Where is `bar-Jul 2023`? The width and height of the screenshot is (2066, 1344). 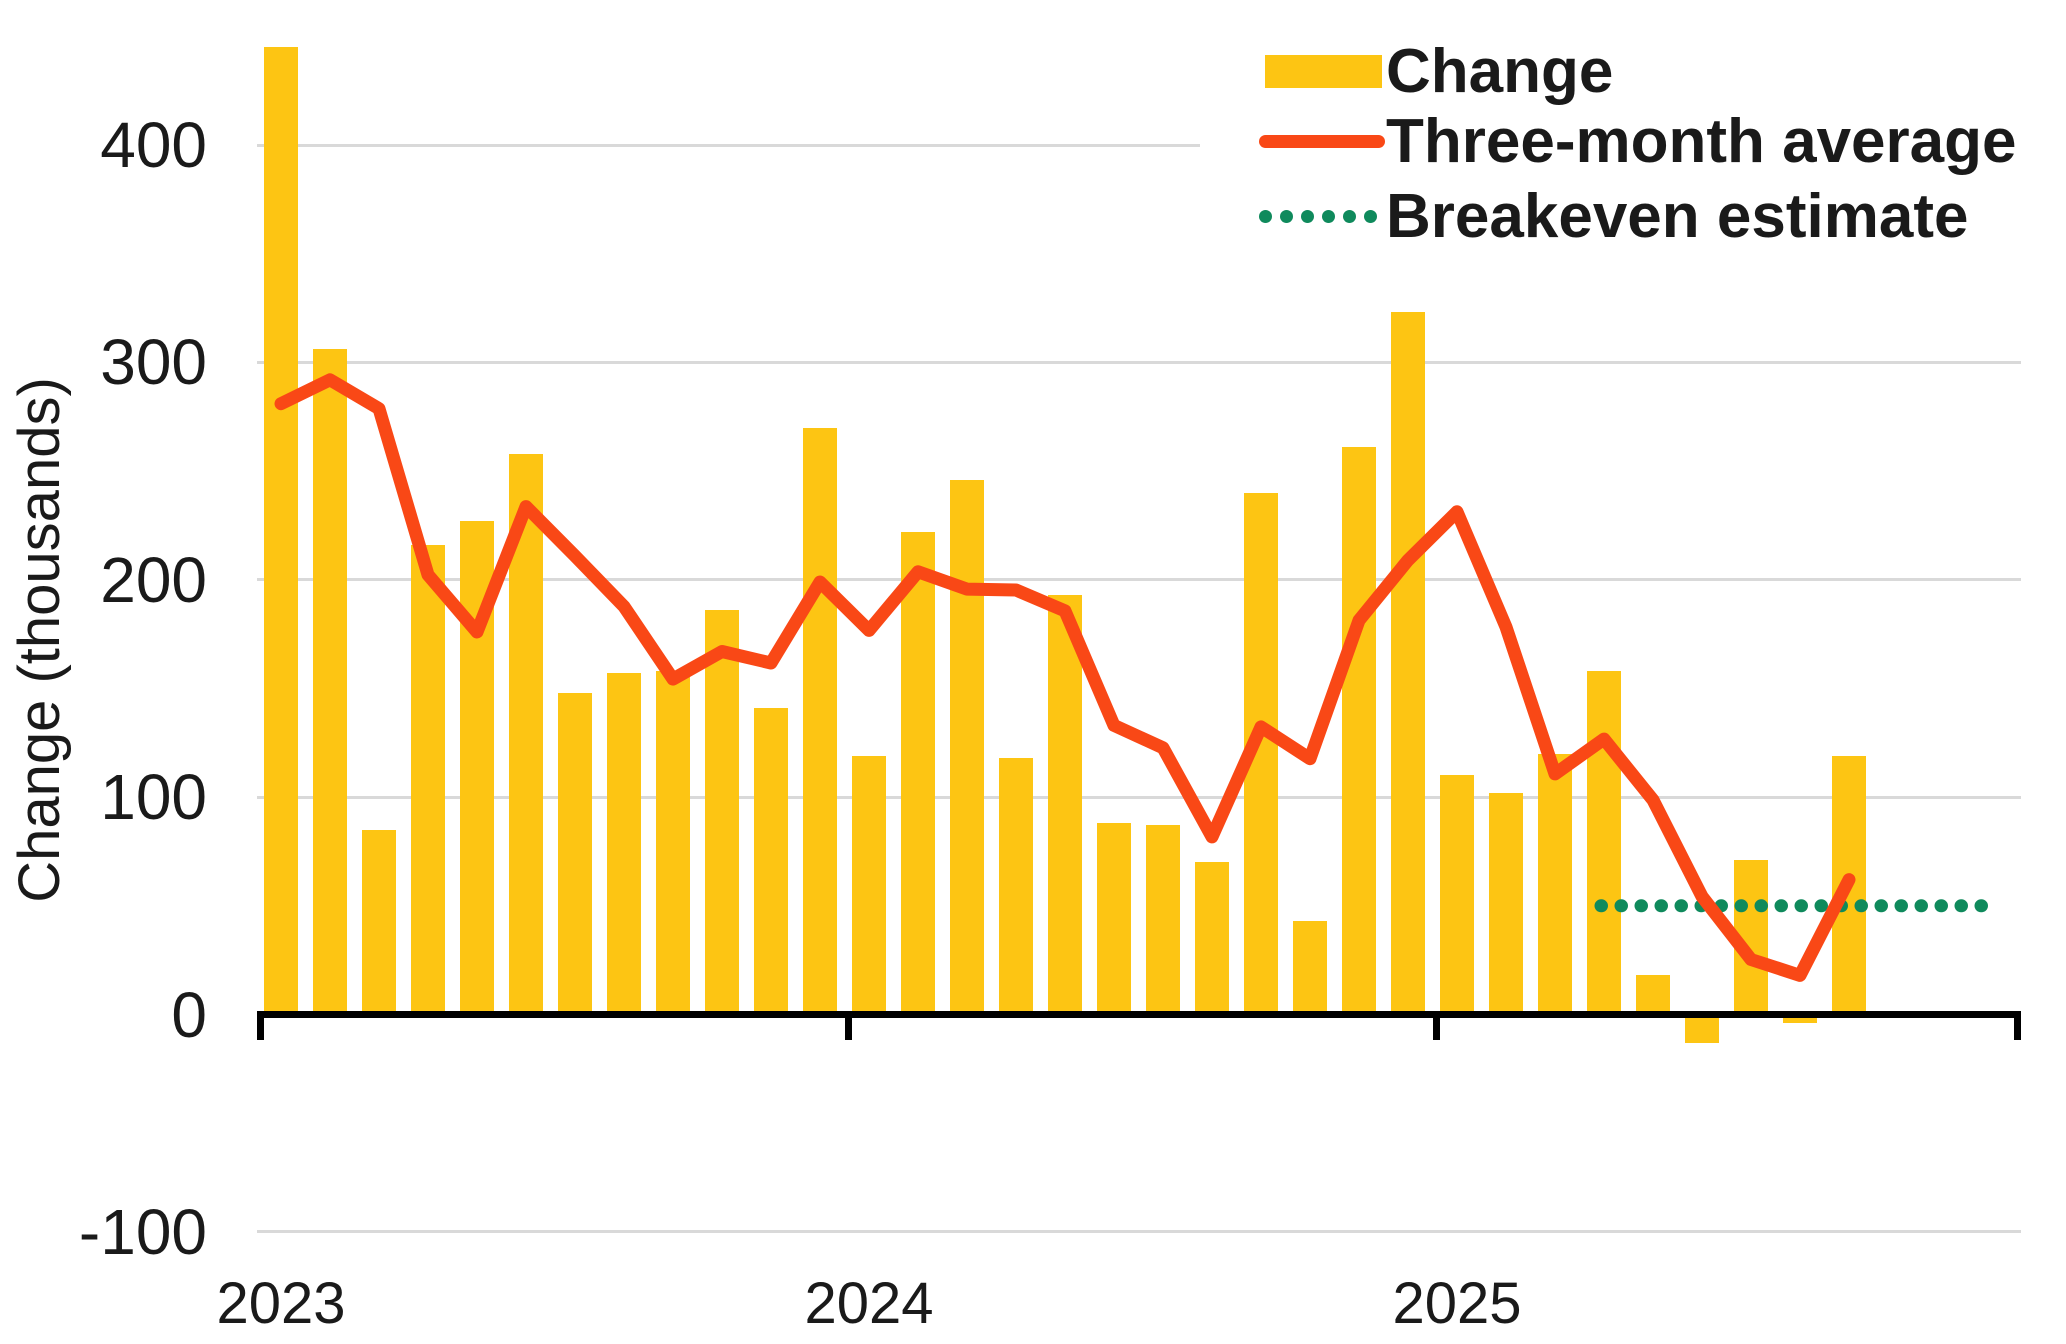
bar-Jul 2023 is located at coordinates (575, 853).